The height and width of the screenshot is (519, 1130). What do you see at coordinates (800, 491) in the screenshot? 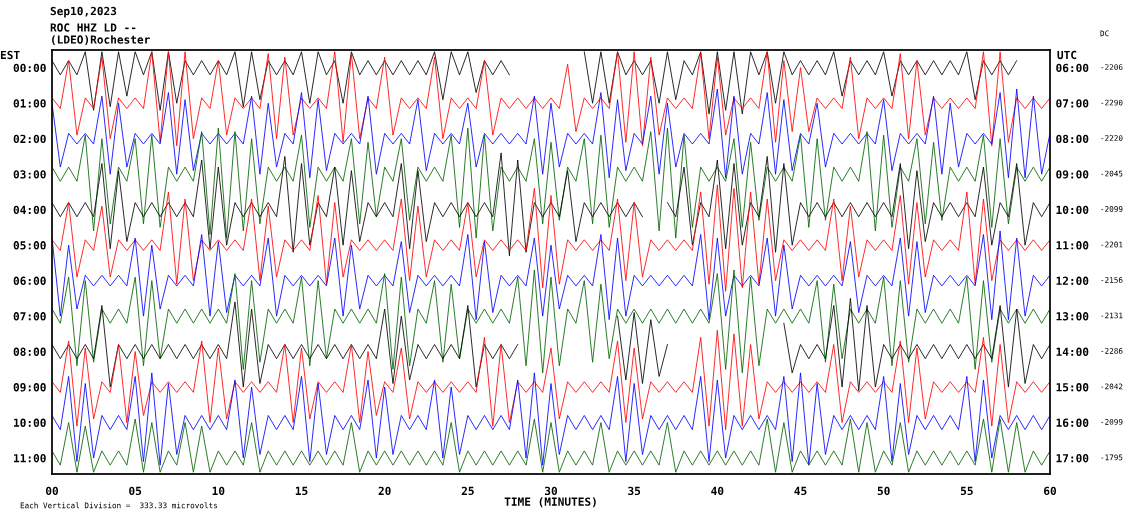
I see `x-tick-label: 45` at bounding box center [800, 491].